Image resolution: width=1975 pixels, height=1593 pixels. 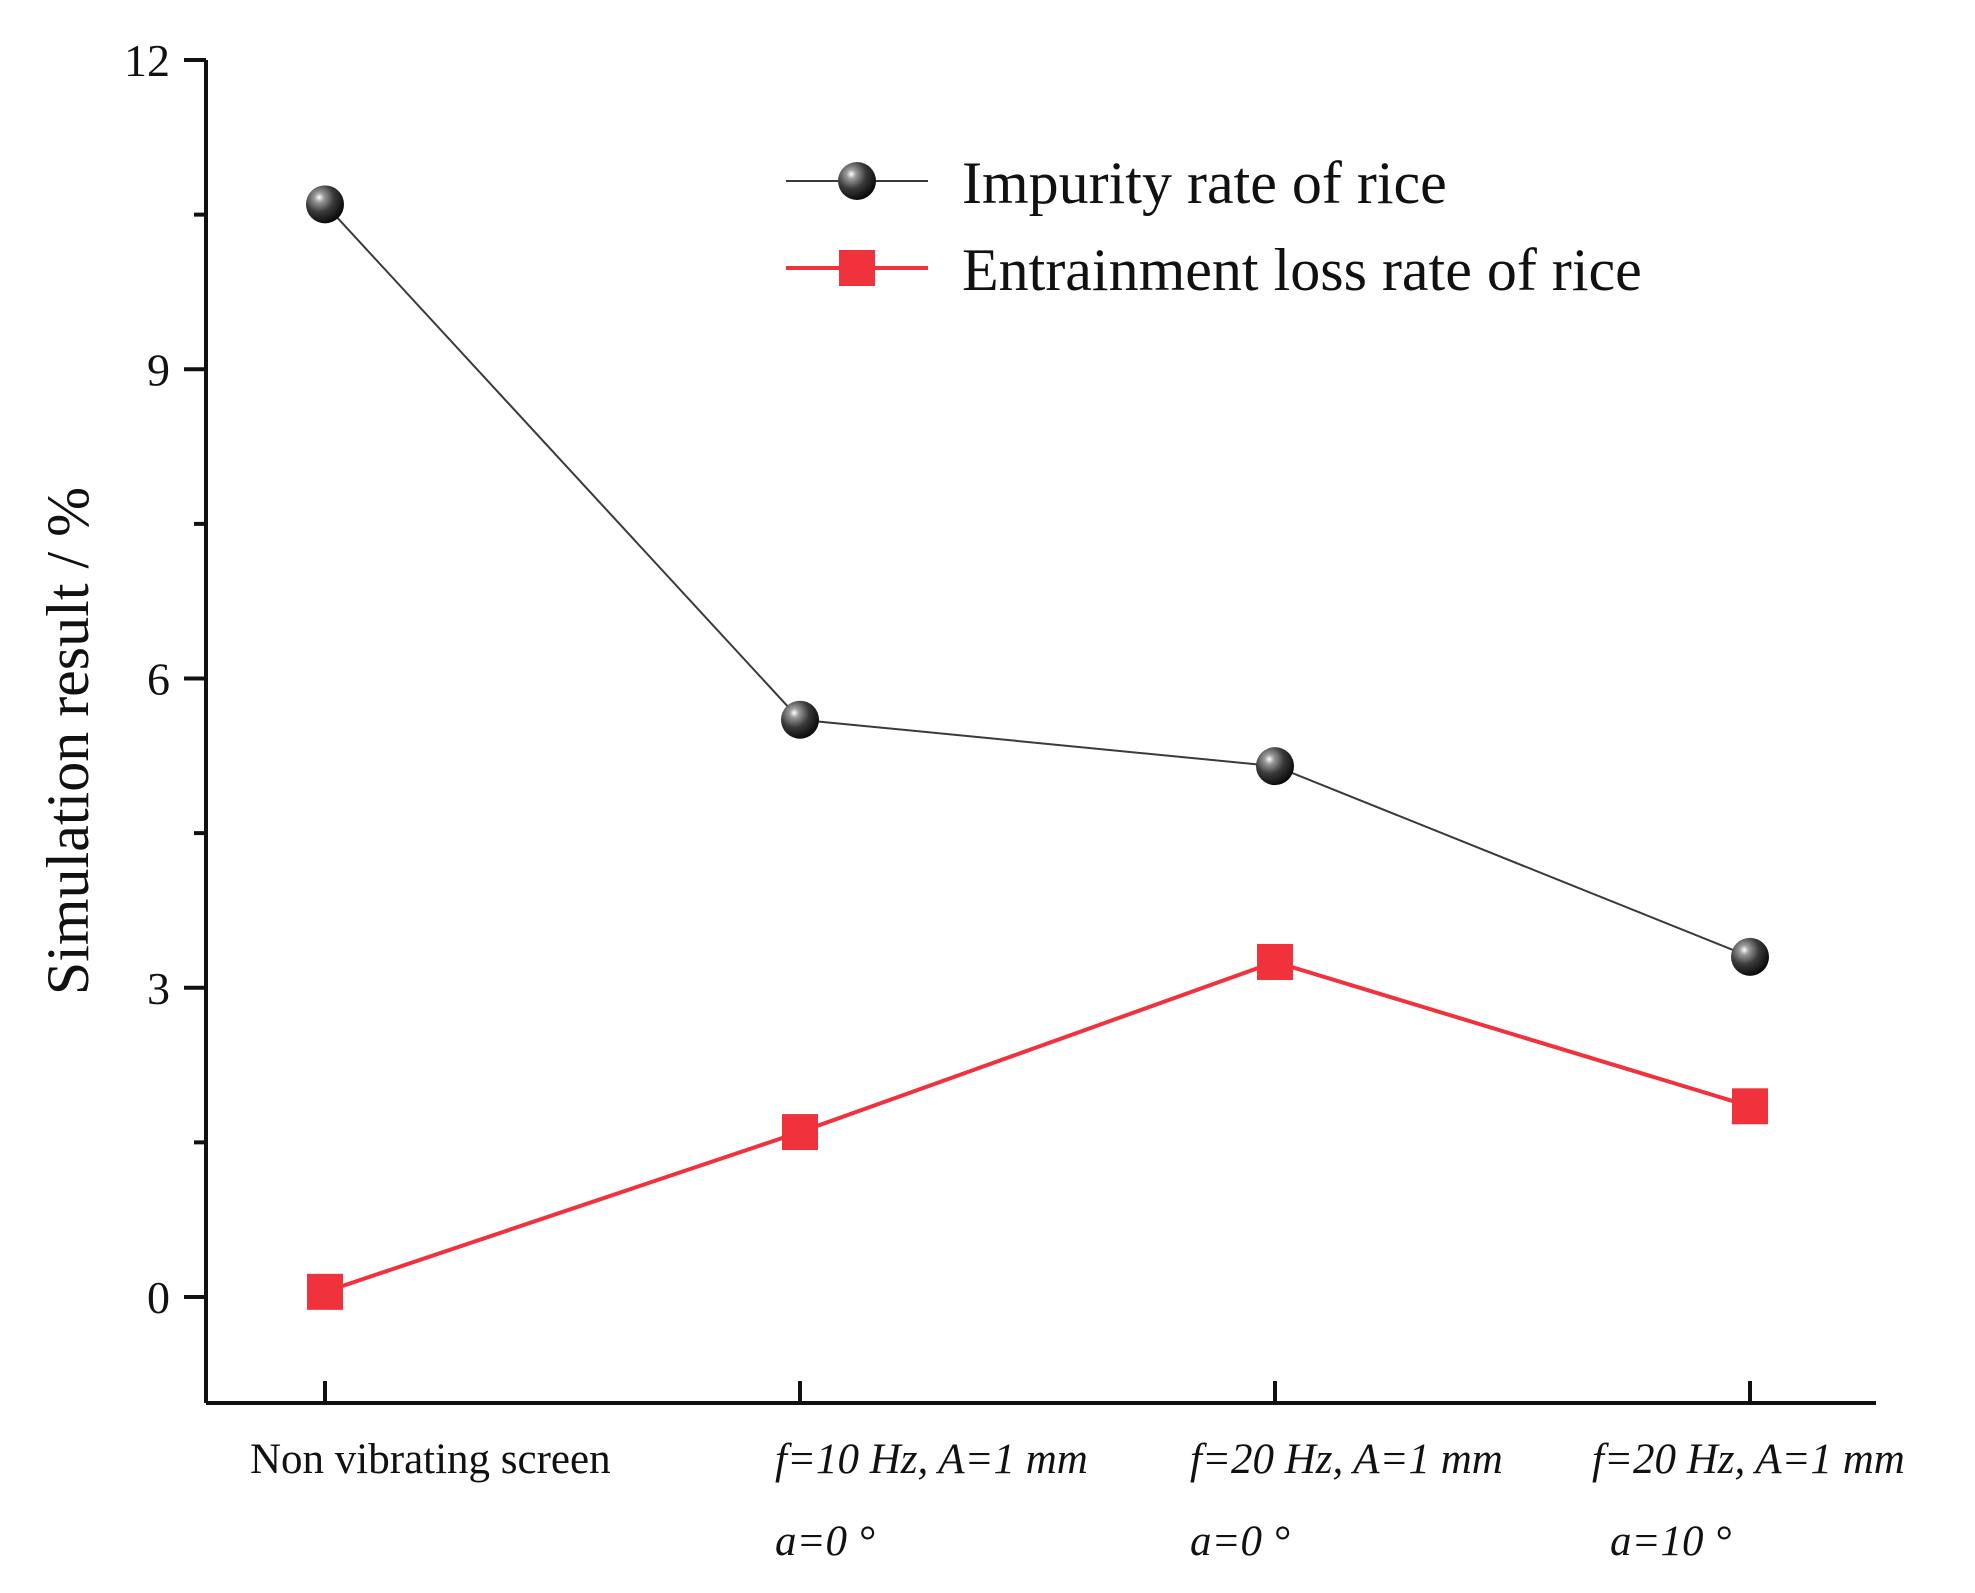 What do you see at coordinates (825, 1541) in the screenshot?
I see `category-label-2-line2: a=0 °` at bounding box center [825, 1541].